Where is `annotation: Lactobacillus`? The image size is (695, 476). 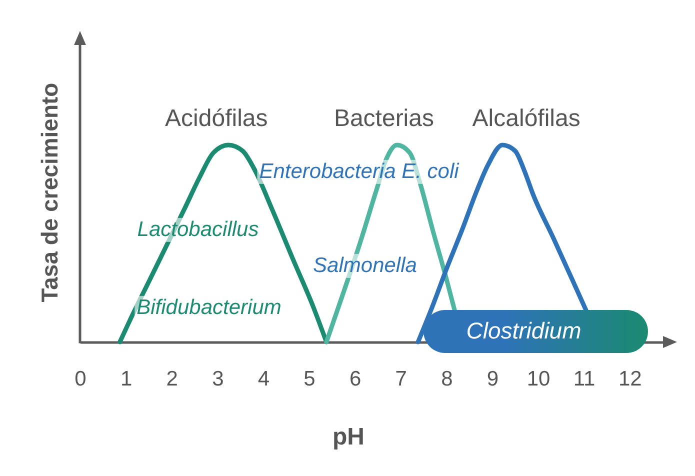
annotation: Lactobacillus is located at coordinates (198, 230).